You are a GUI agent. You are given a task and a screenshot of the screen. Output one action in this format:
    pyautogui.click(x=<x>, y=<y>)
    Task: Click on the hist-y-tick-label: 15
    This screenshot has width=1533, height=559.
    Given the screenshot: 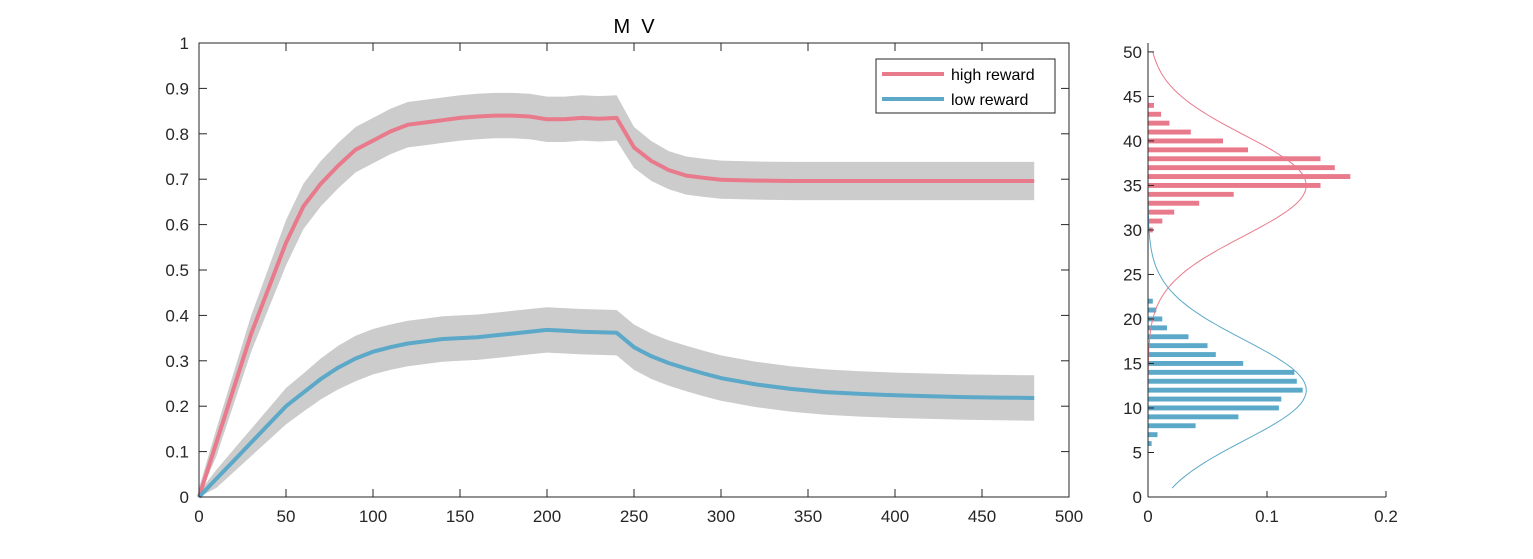 What is the action you would take?
    pyautogui.click(x=1132, y=363)
    